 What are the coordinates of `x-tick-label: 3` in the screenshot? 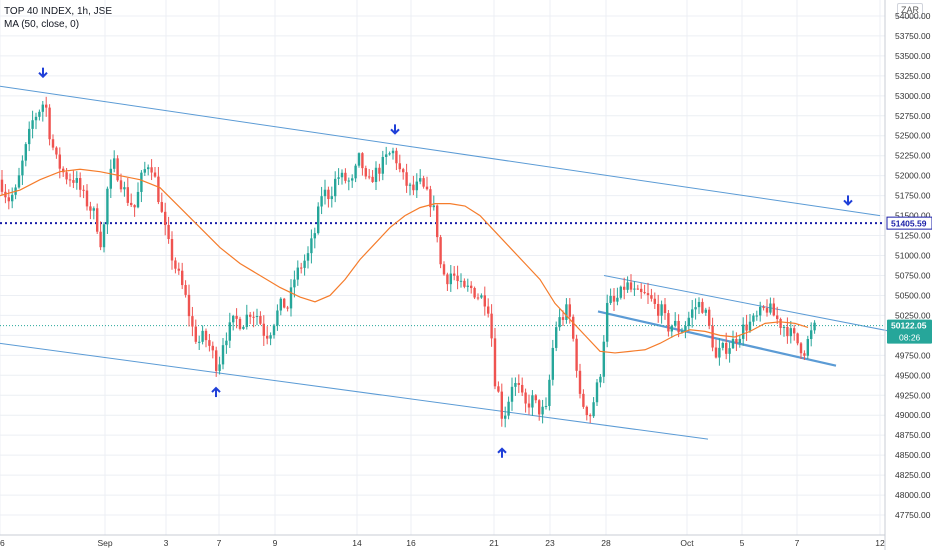 It's located at (166, 543).